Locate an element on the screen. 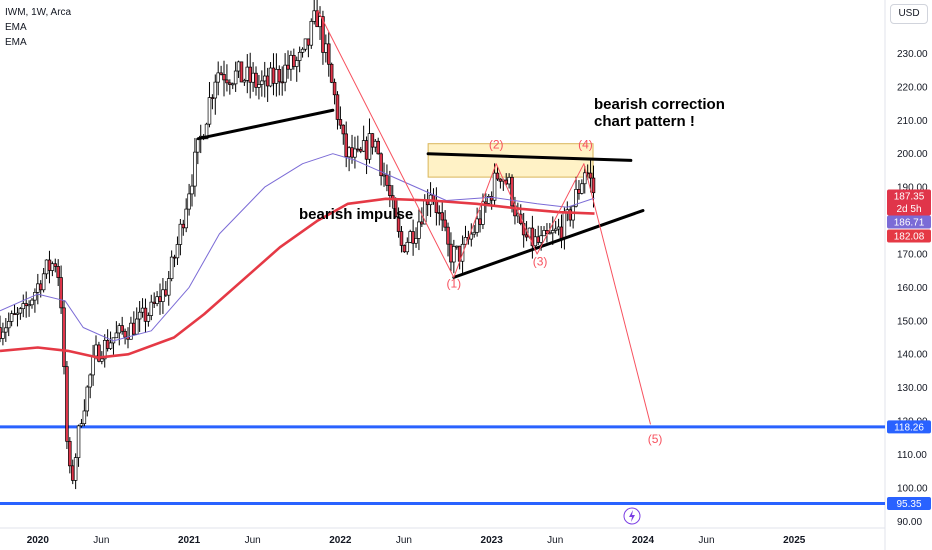 Image resolution: width=932 pixels, height=550 pixels. indicator-ema-2: EMA is located at coordinates (16, 42).